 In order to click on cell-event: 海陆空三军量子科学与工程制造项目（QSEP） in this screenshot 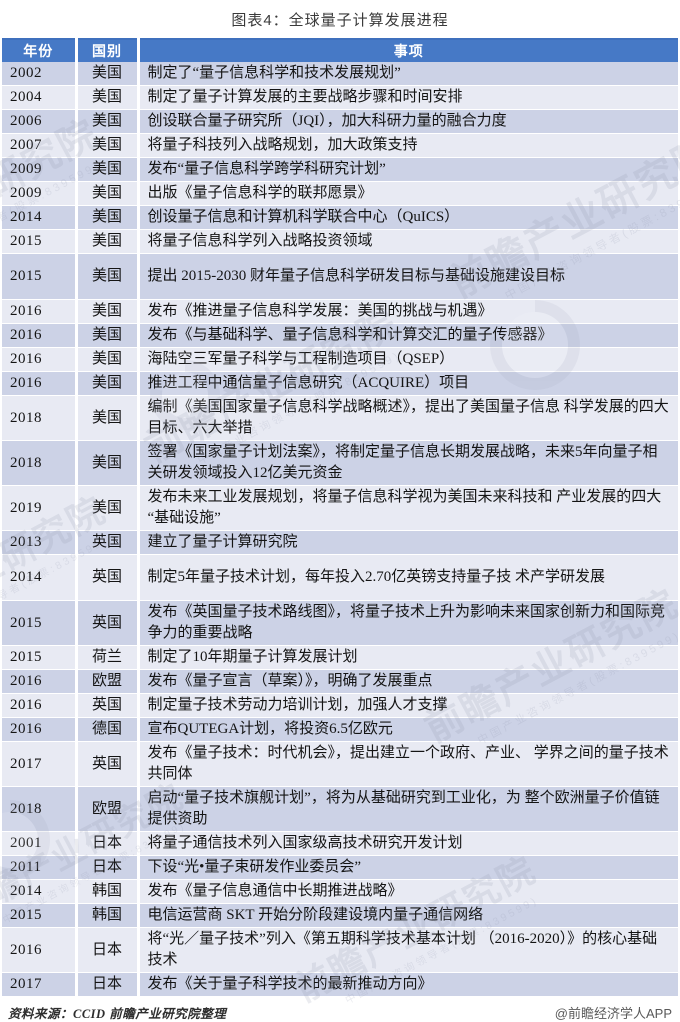, I will do `click(408, 359)`.